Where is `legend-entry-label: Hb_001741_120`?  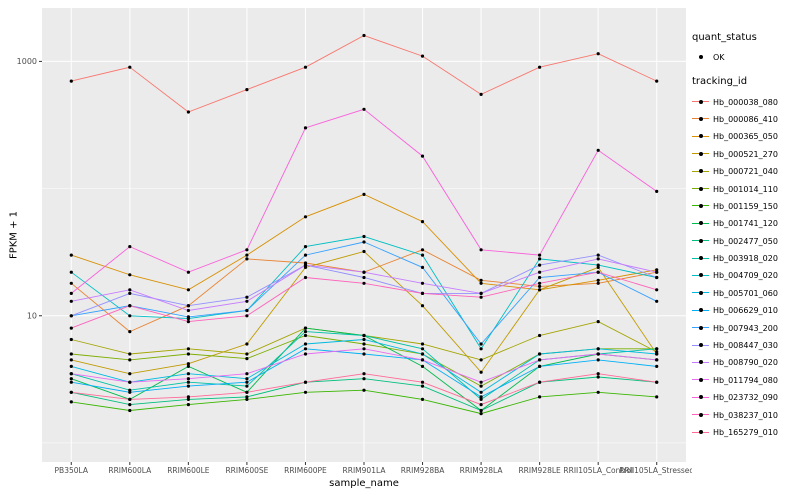
legend-entry-label: Hb_001741_120 is located at coordinates (745, 224).